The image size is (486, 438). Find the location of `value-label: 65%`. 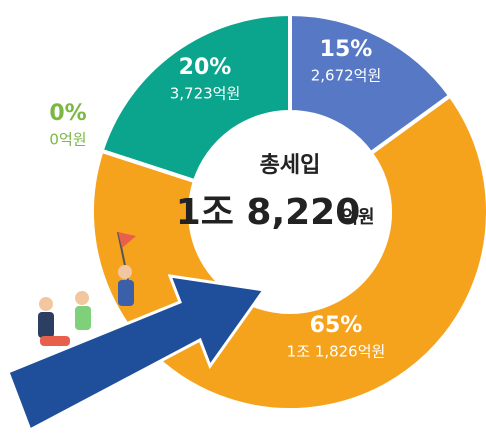

value-label: 65% is located at coordinates (336, 325).